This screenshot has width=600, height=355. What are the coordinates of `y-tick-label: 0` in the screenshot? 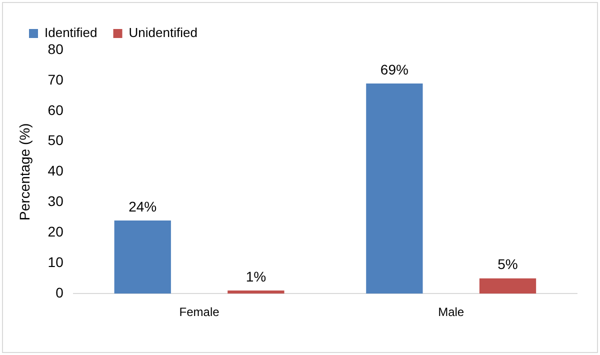 It's located at (60, 292).